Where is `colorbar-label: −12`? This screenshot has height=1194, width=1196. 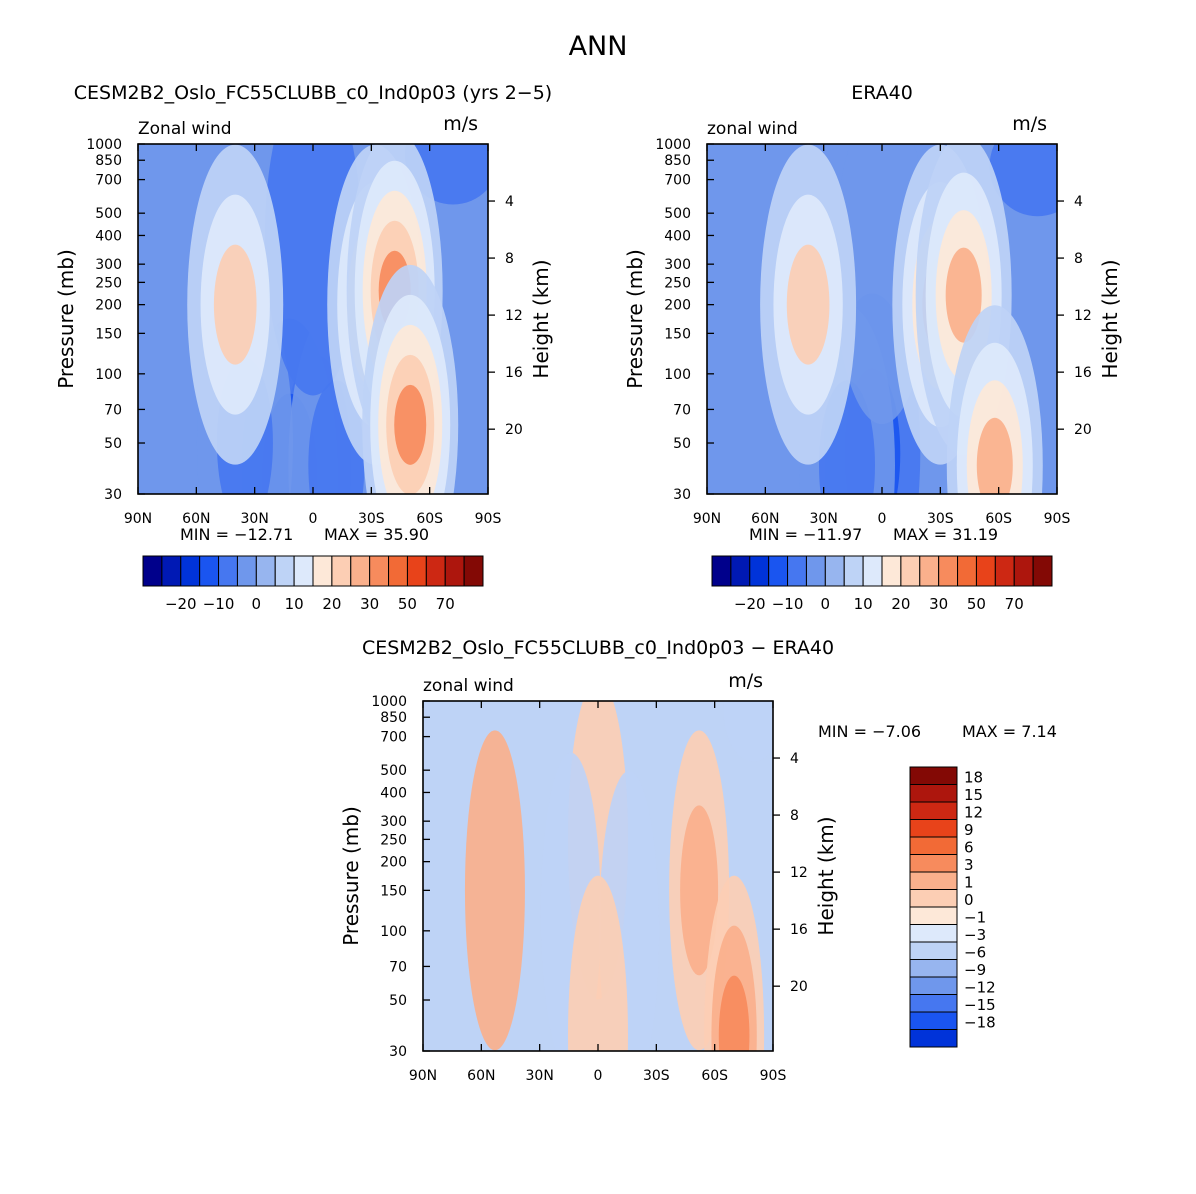
colorbar-label: −12 is located at coordinates (980, 988).